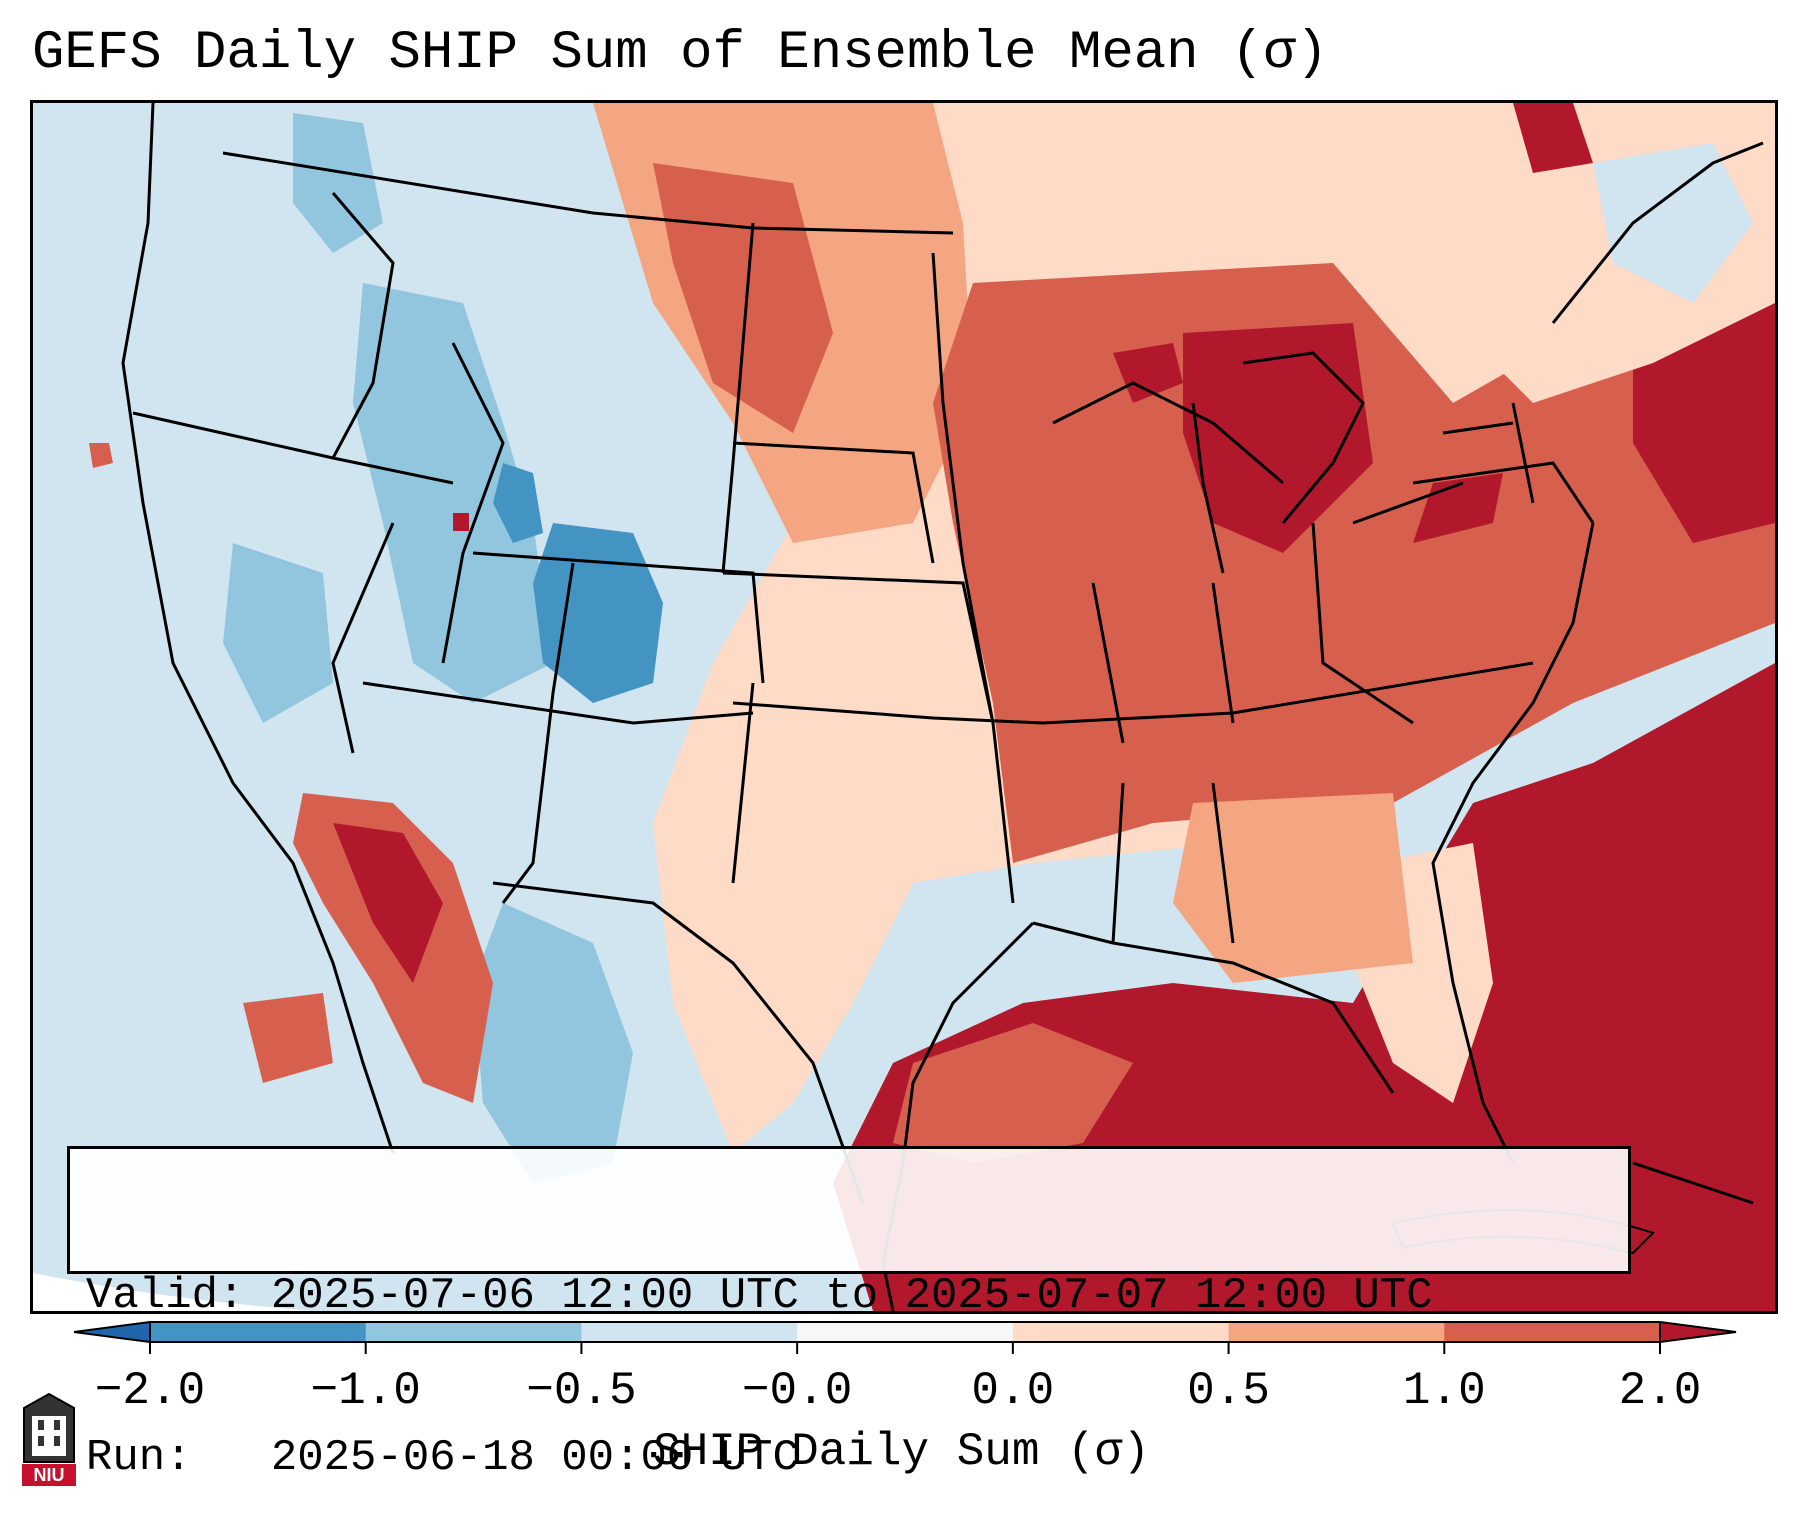  Describe the element at coordinates (112, 1332) in the screenshot. I see `colorbar-extend-low` at that location.